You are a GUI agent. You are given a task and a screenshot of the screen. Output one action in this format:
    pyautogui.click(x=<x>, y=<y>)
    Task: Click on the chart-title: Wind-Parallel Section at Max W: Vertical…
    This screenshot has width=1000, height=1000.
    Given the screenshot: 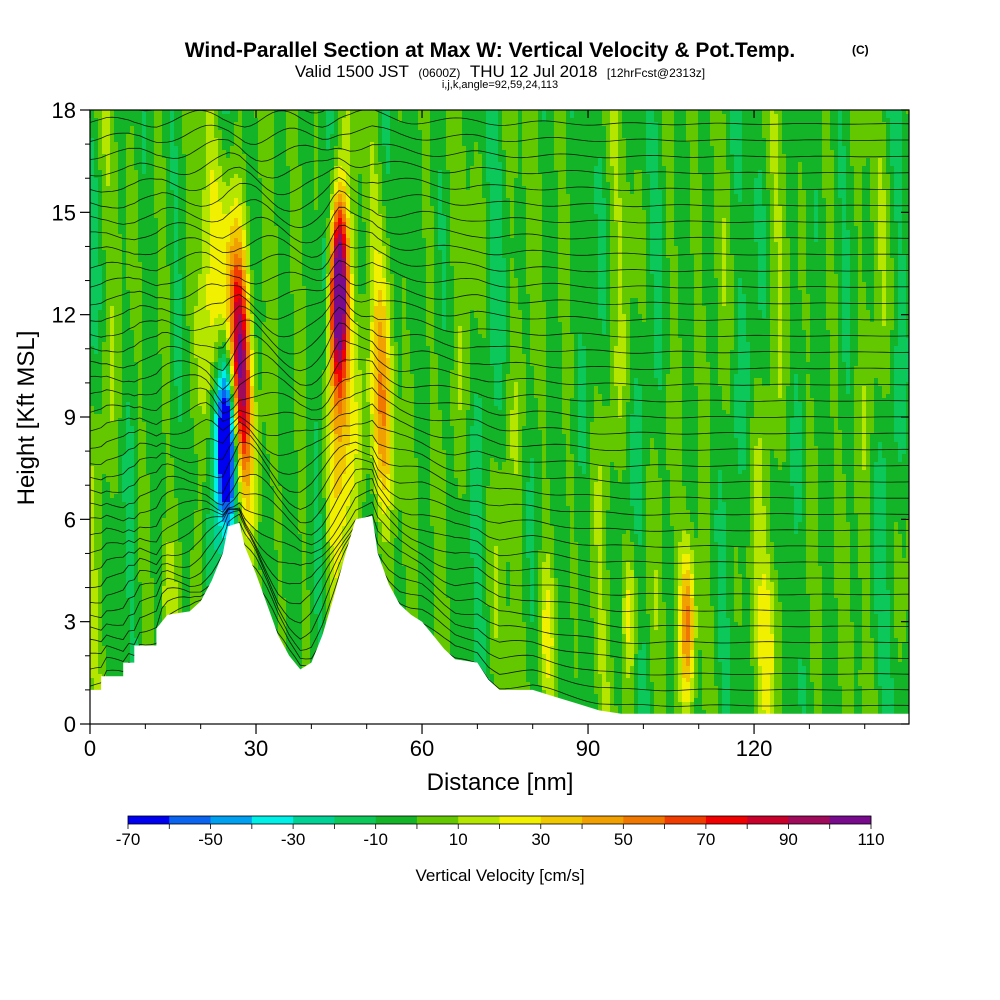 What is the action you would take?
    pyautogui.click(x=490, y=50)
    